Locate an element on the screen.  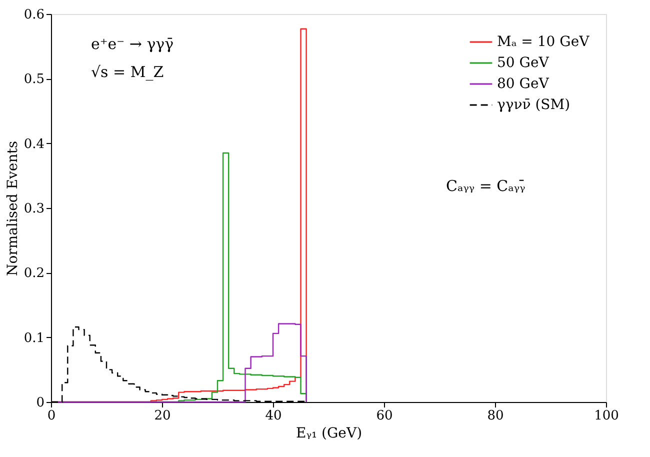
y-axis-title: Normalised Events is located at coordinates (12, 208).